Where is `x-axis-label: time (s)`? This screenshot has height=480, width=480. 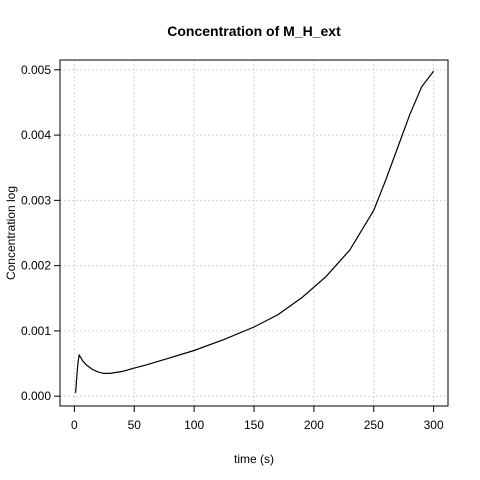
x-axis-label: time (s) is located at coordinates (254, 459).